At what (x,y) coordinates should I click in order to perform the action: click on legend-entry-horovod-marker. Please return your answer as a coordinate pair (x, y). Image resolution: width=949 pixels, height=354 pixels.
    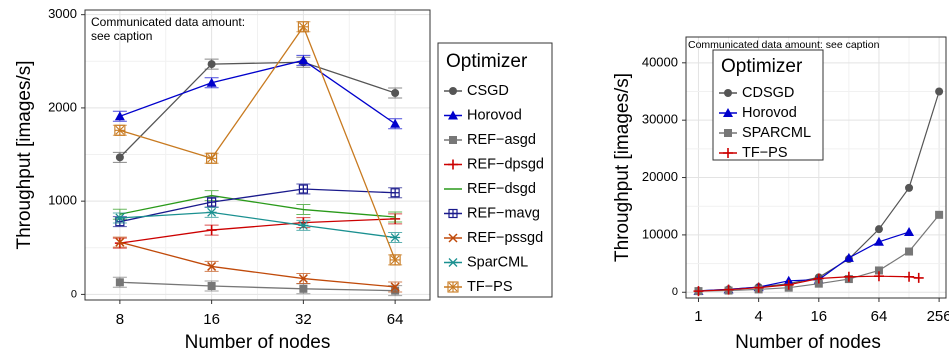
    Looking at the image, I should click on (453, 115).